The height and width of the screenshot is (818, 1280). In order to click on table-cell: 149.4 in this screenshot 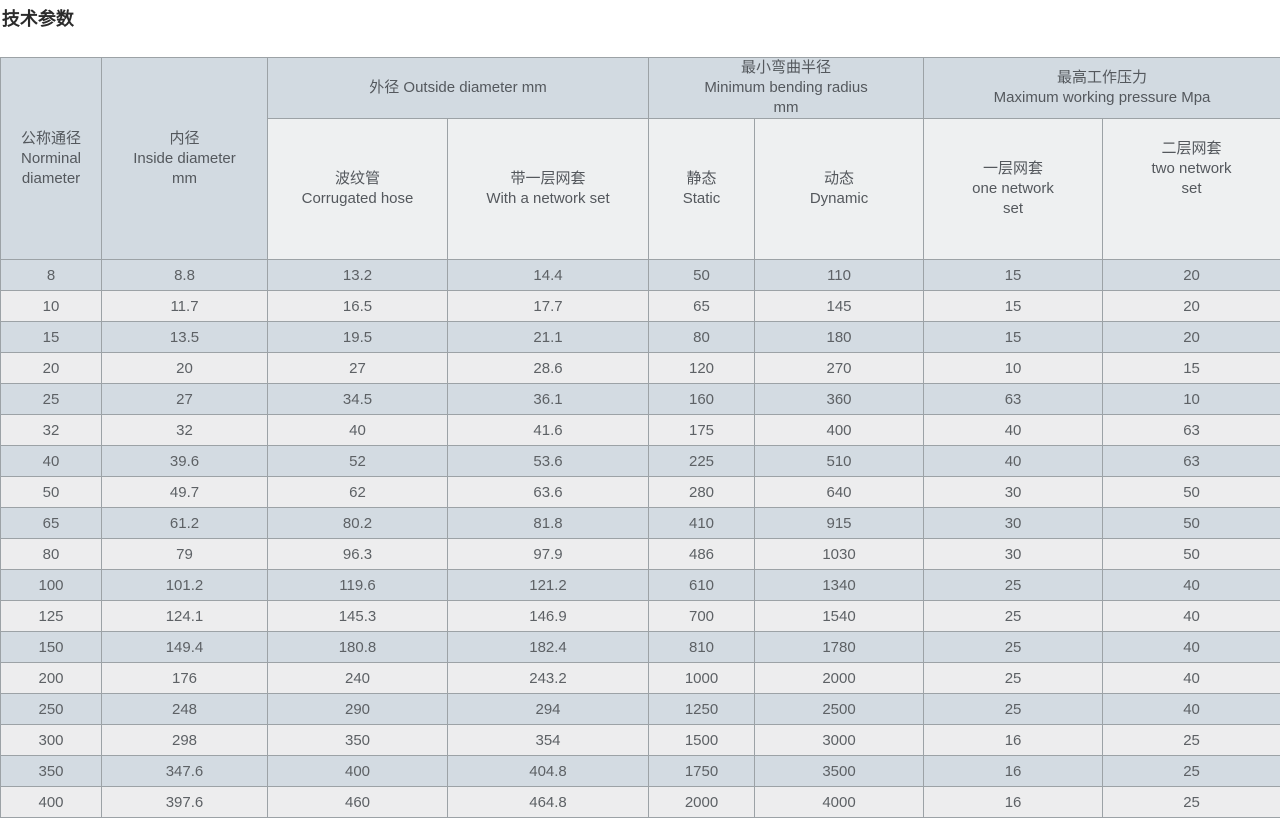, I will do `click(184, 647)`.